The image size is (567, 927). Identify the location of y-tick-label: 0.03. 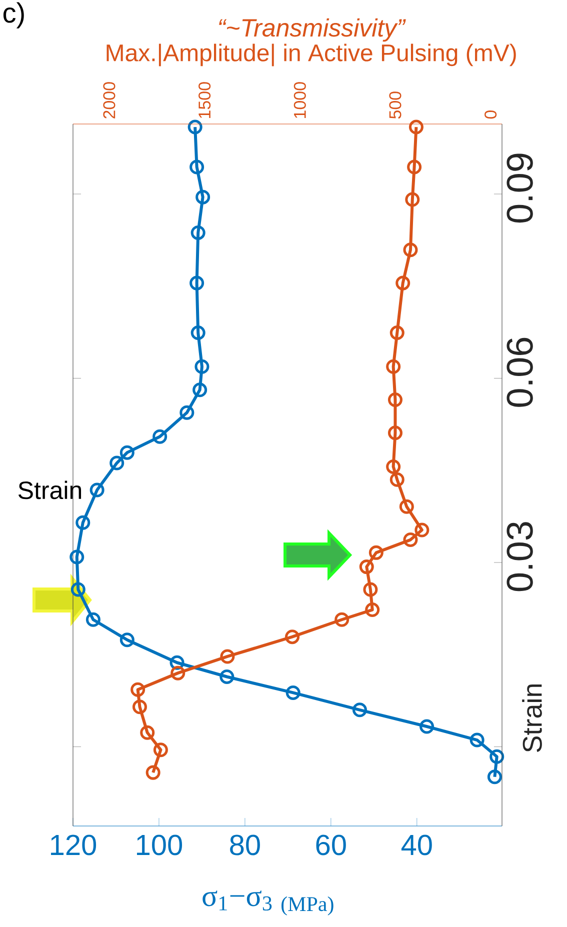
(519, 557).